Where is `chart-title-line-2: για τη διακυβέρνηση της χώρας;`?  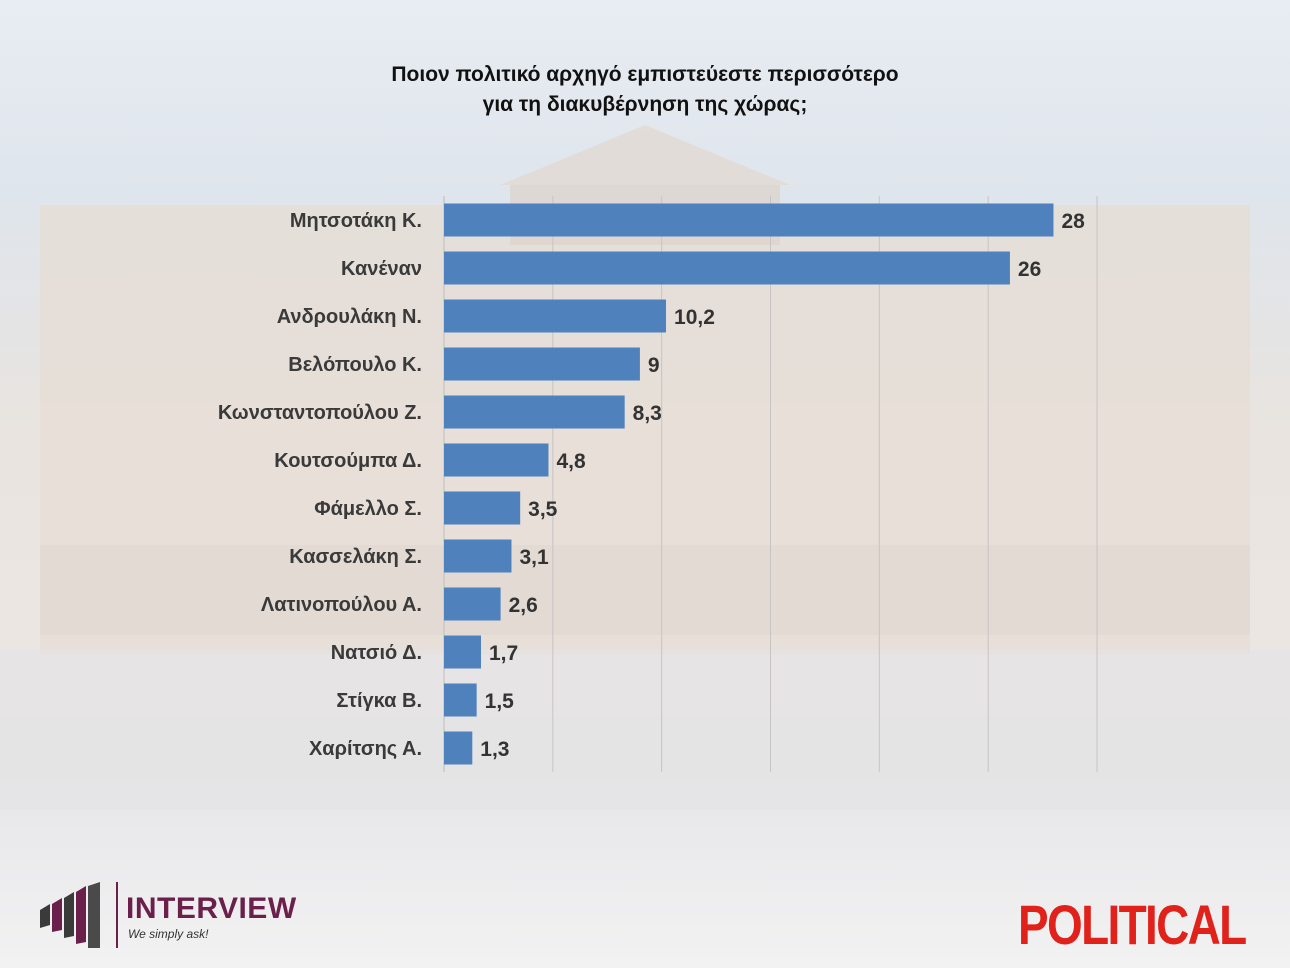
chart-title-line-2: για τη διακυβέρνηση της χώρας; is located at coordinates (645, 104).